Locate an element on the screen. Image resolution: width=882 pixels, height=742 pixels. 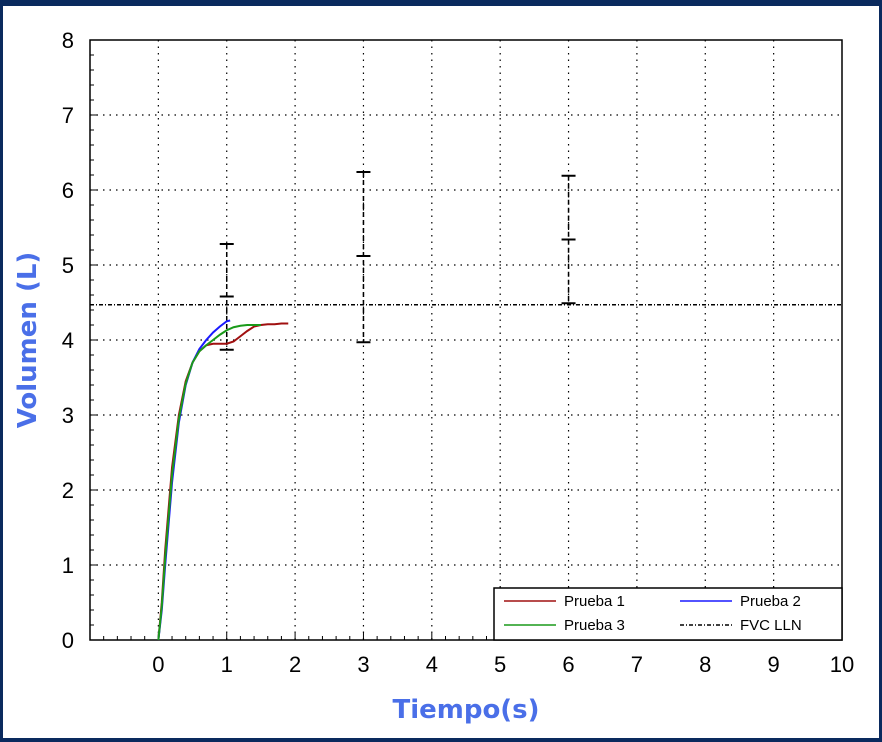
x-tick-label: 8 is located at coordinates (705, 664).